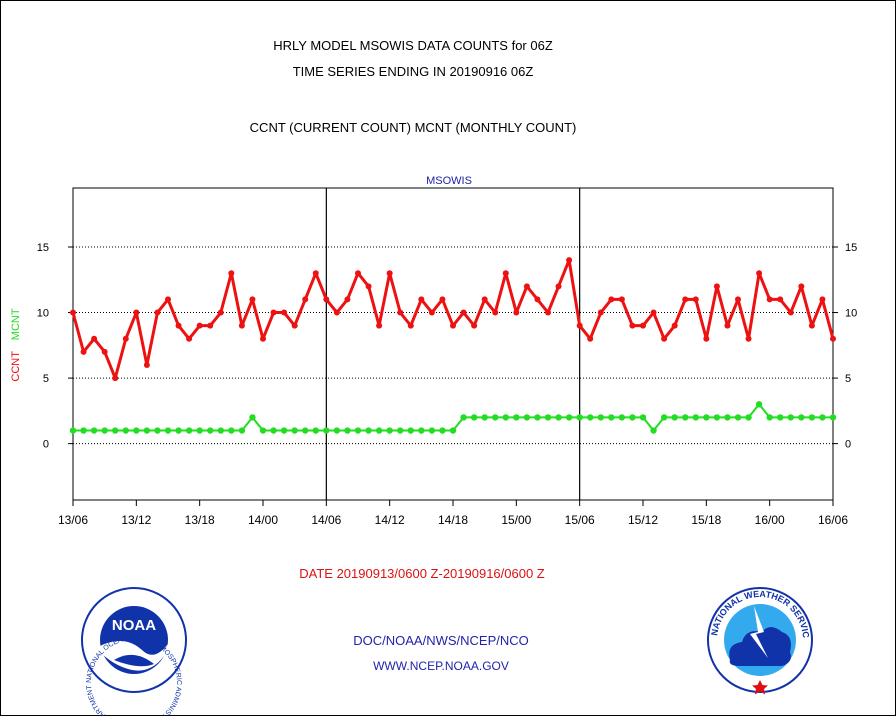 This screenshot has width=896, height=716. I want to click on ytick-label-right: 15, so click(851, 248).